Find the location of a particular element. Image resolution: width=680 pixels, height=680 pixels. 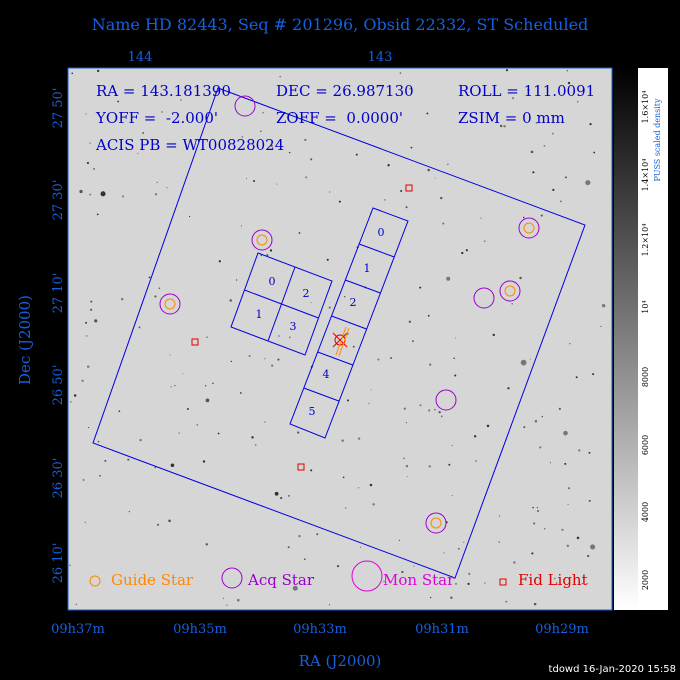

colorbar-tick-label: 6000 is located at coordinates (645, 445).